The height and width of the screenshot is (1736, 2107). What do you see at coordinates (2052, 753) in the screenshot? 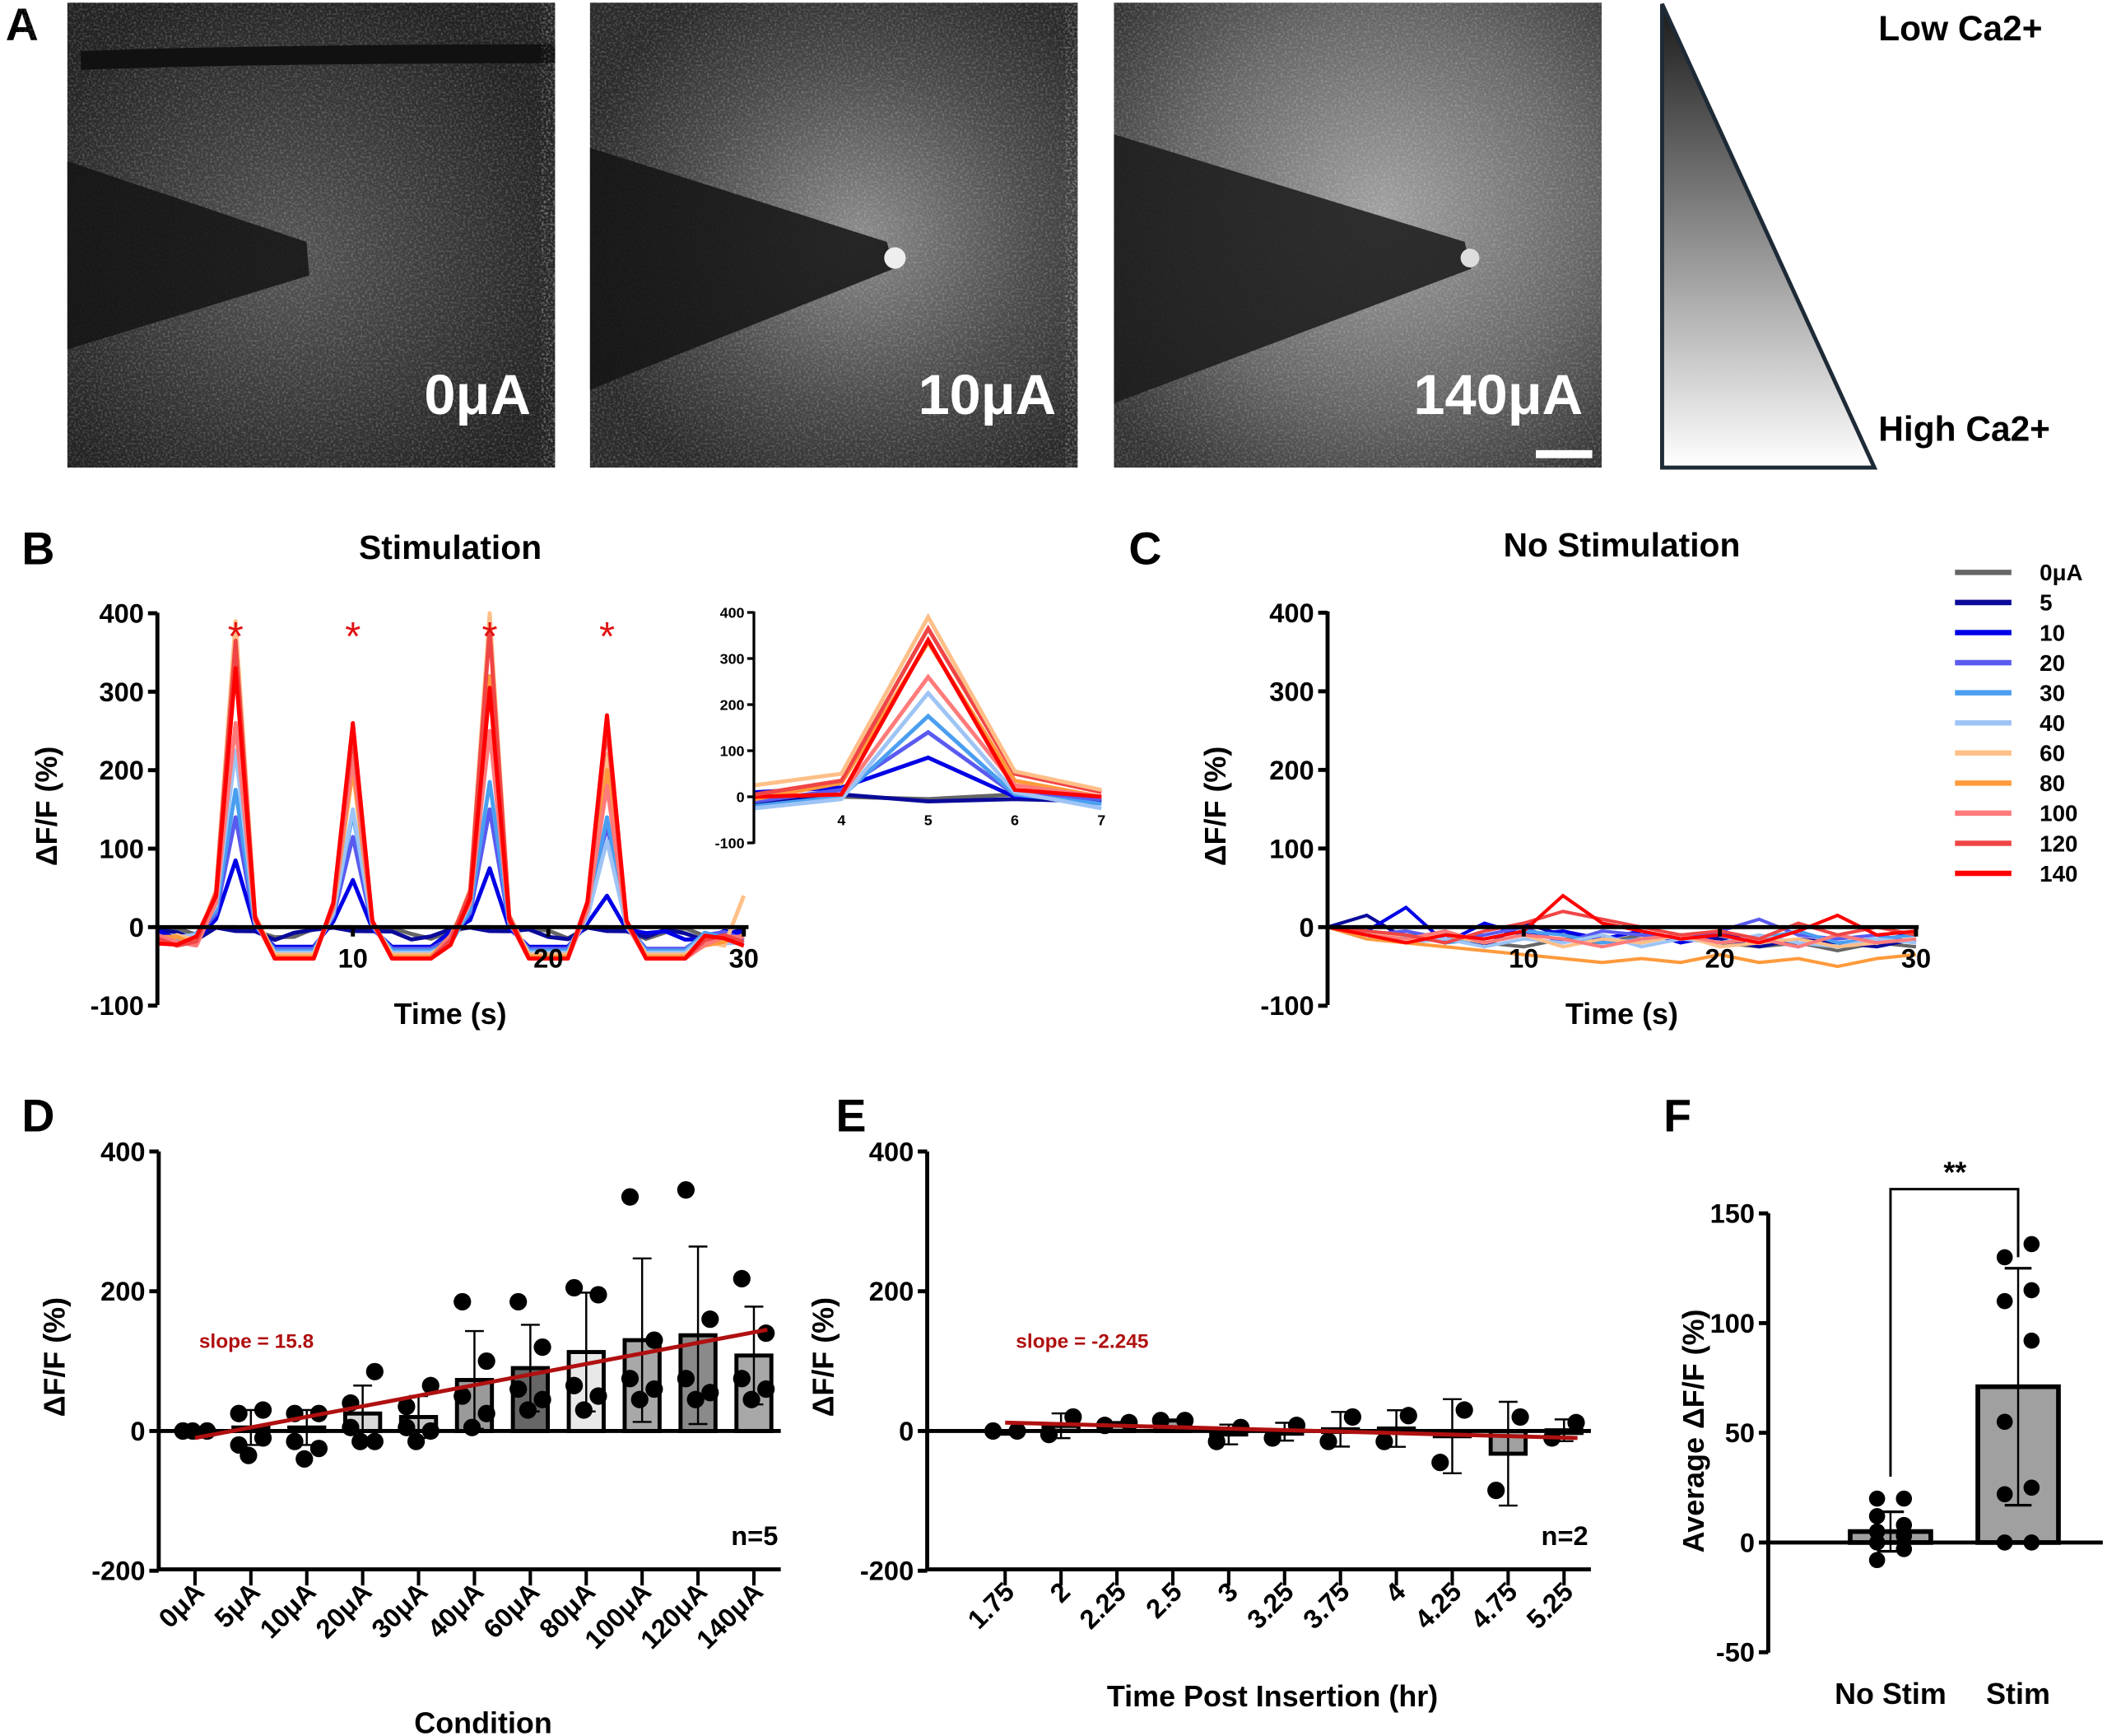
I see `legend-label: 60` at bounding box center [2052, 753].